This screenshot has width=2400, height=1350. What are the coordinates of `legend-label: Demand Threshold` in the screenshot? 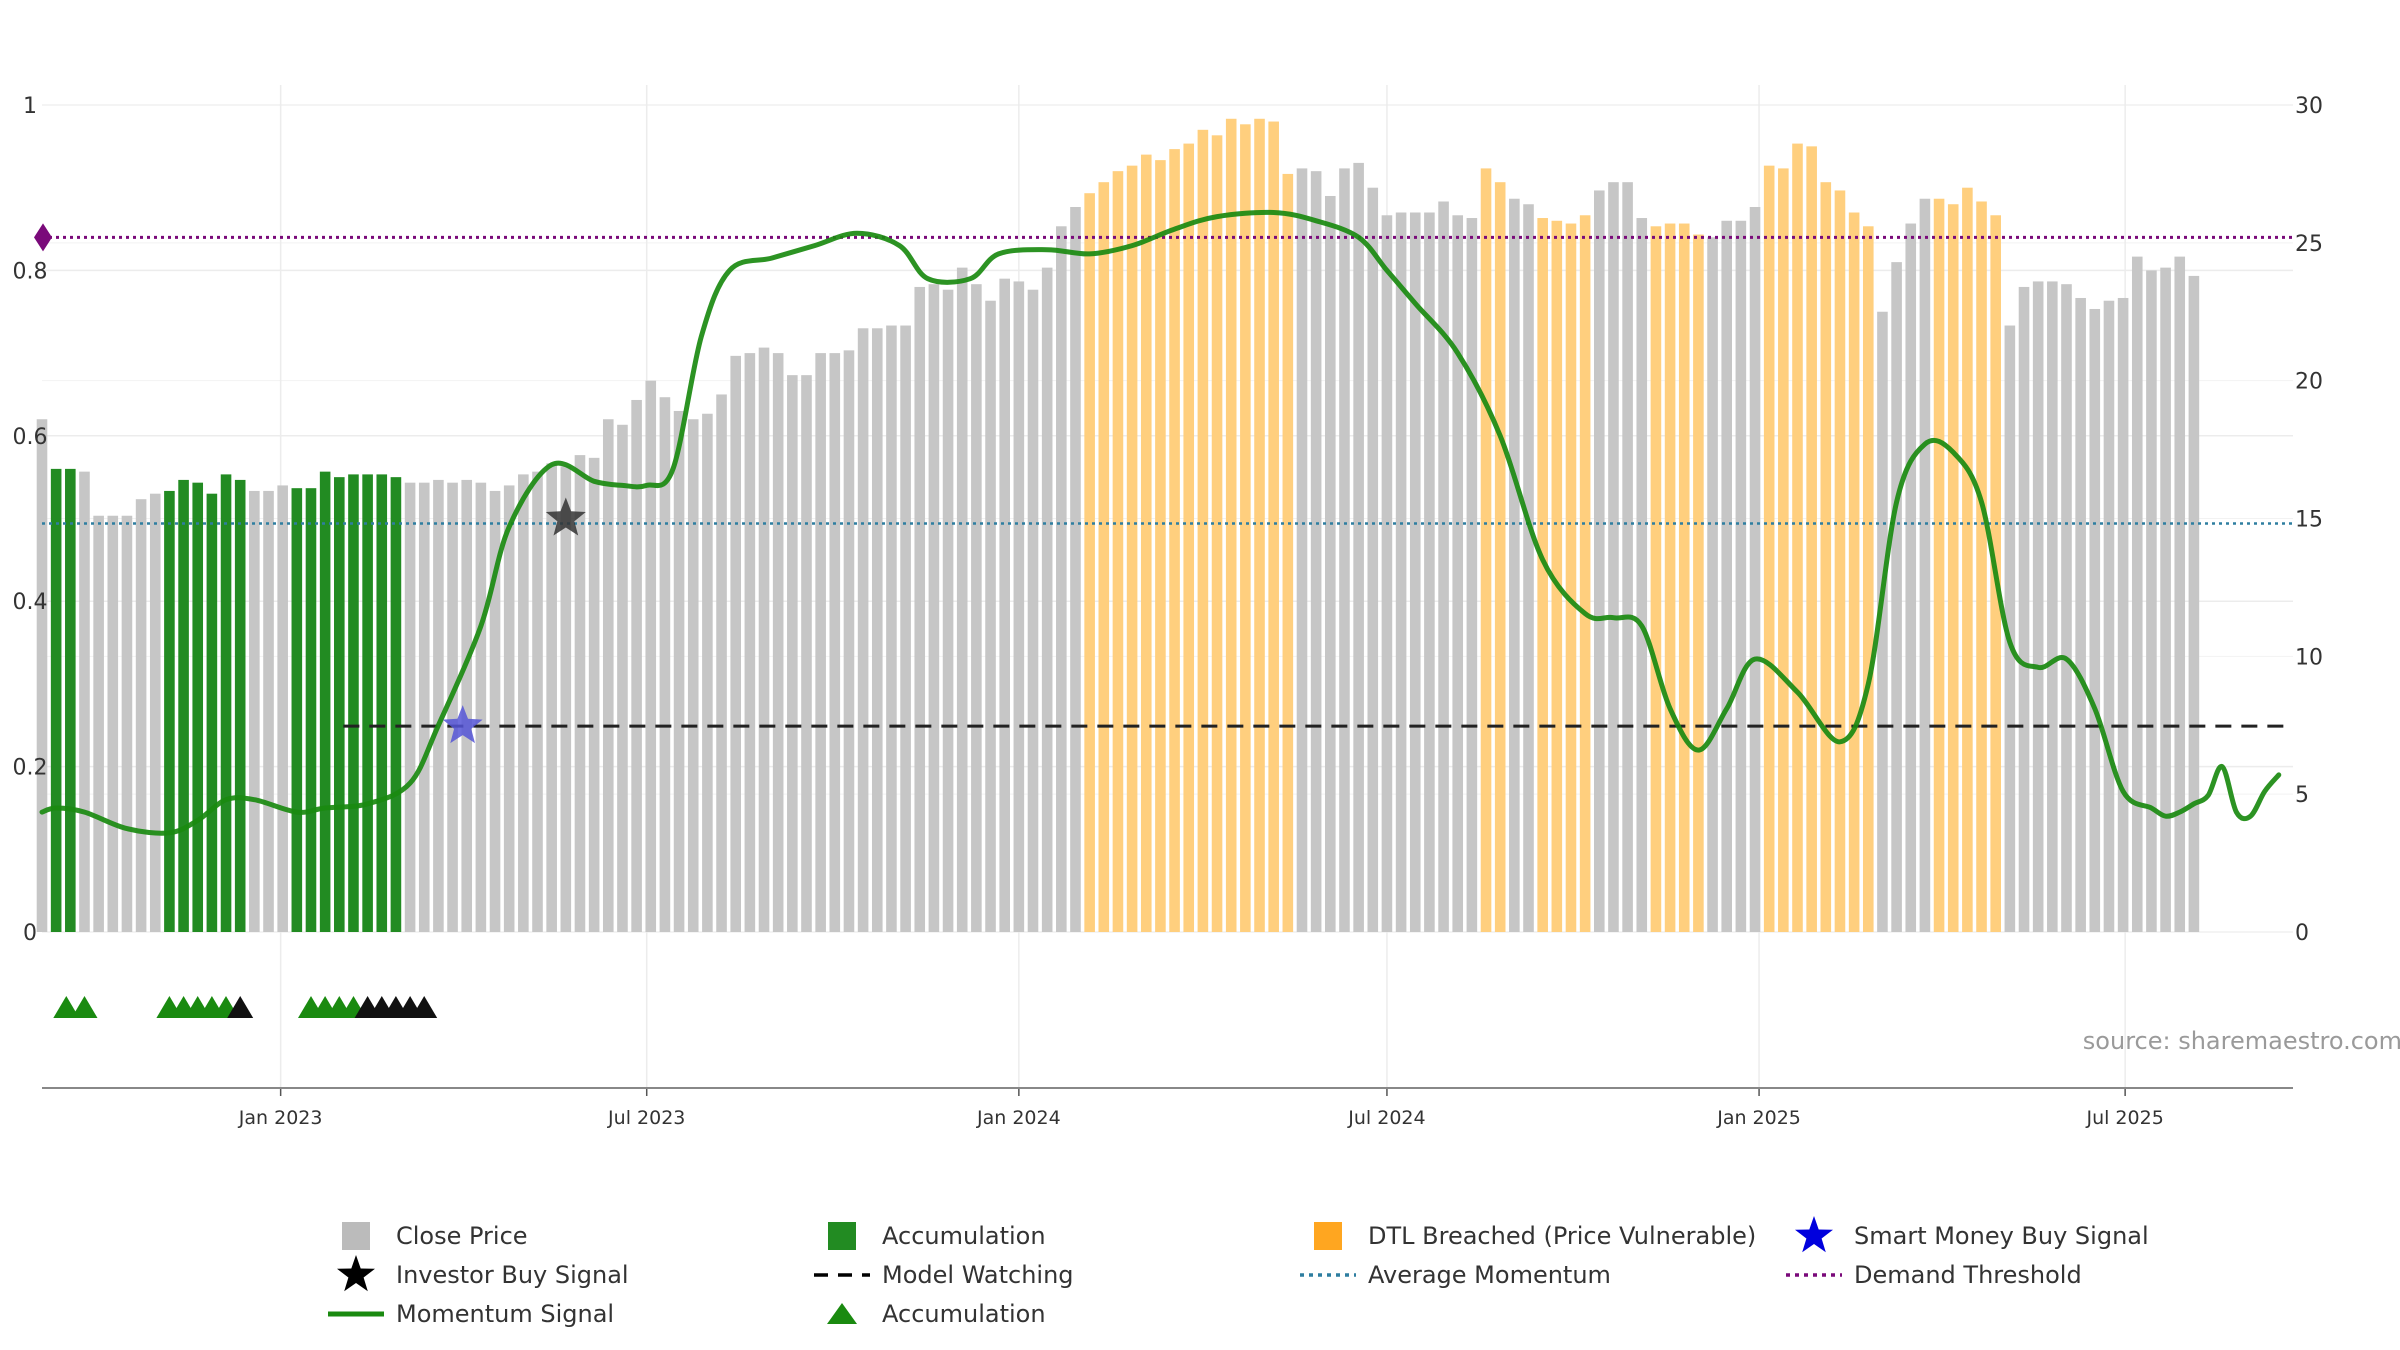 It's located at (1968, 1275).